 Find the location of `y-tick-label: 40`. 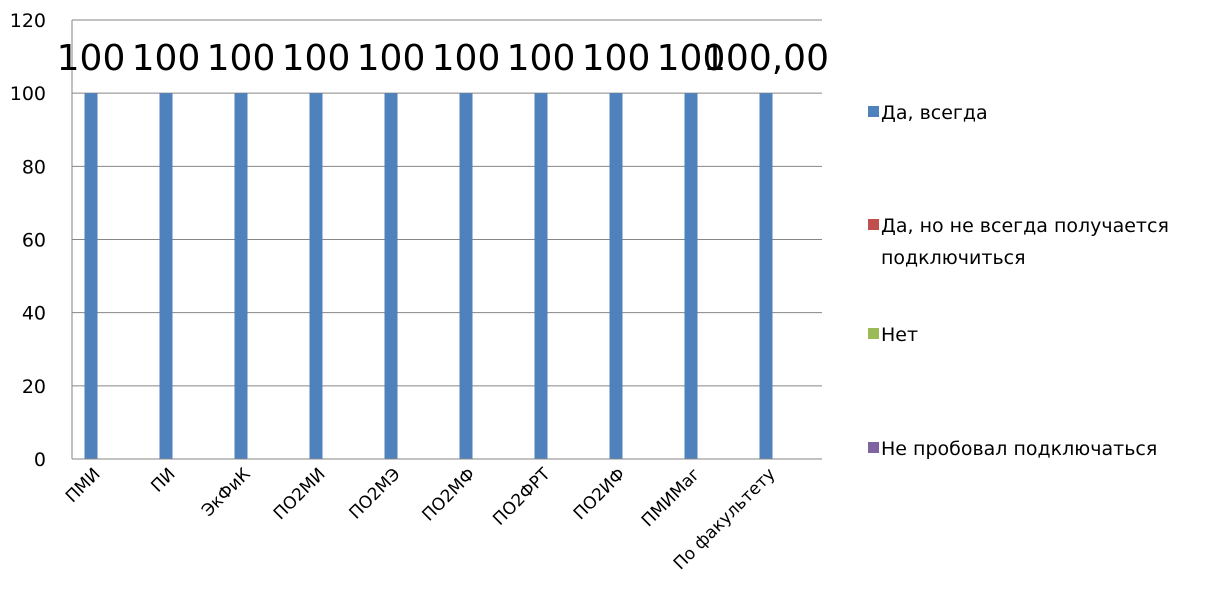

y-tick-label: 40 is located at coordinates (34, 314).